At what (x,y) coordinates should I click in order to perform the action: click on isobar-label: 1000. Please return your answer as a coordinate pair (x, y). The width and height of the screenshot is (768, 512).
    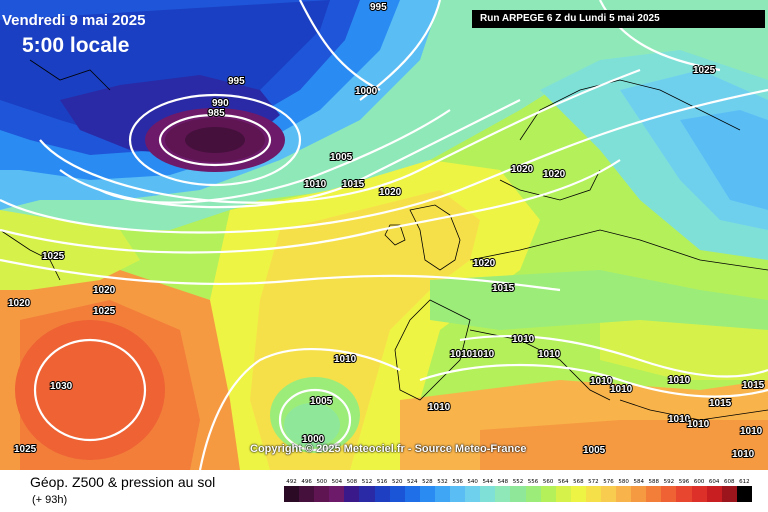
    Looking at the image, I should click on (313, 439).